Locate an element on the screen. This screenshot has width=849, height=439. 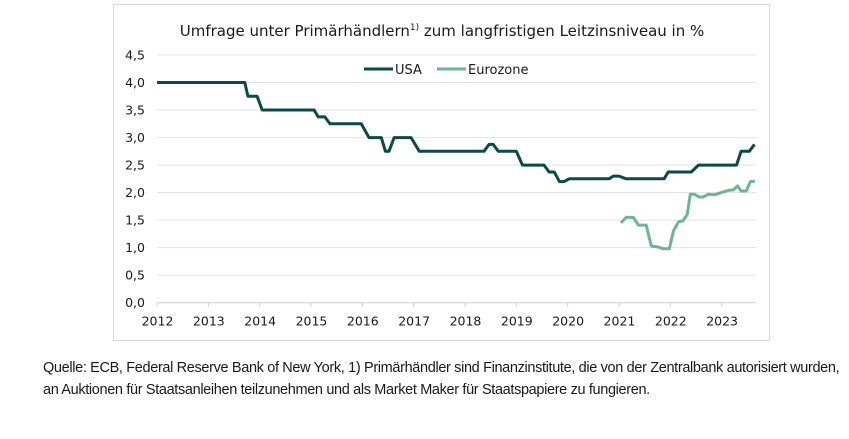
chart-title-superscript: 1) is located at coordinates (414, 28).